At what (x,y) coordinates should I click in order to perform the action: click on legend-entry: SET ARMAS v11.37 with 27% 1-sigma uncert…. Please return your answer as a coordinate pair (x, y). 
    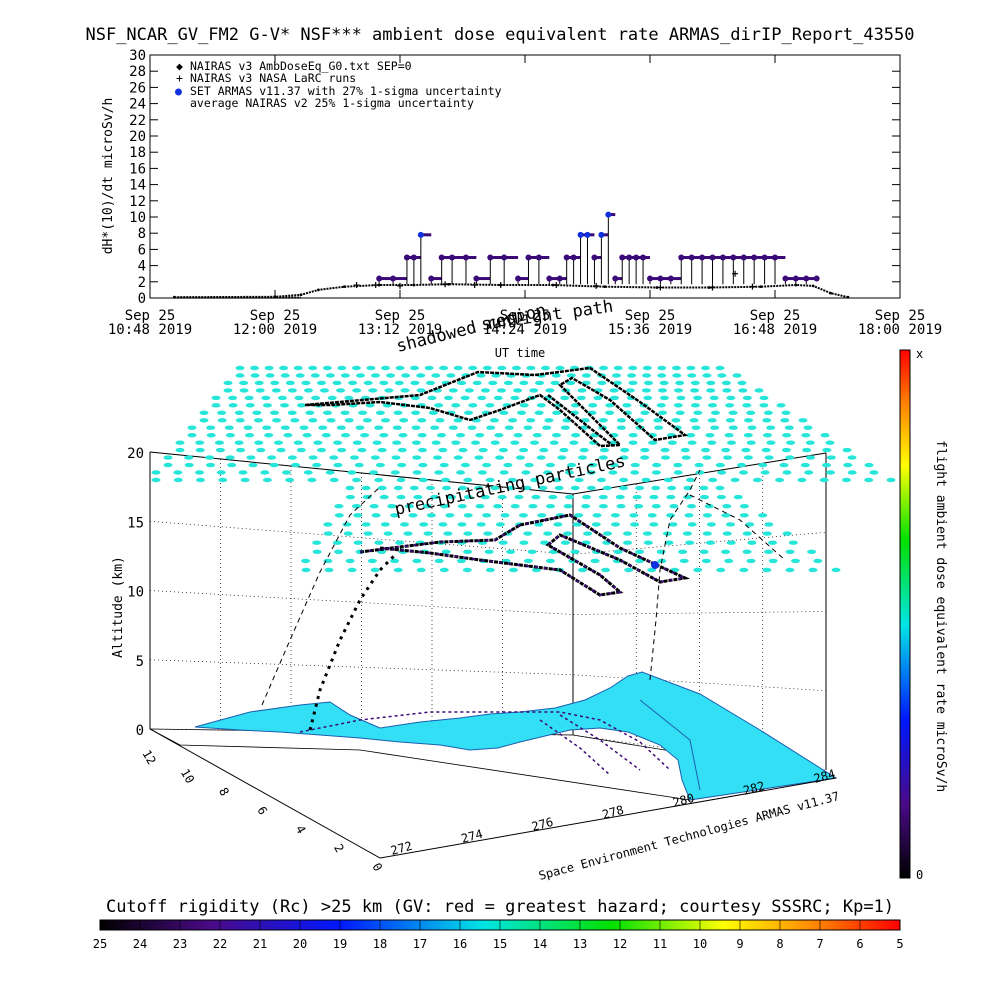
    Looking at the image, I should click on (346, 91).